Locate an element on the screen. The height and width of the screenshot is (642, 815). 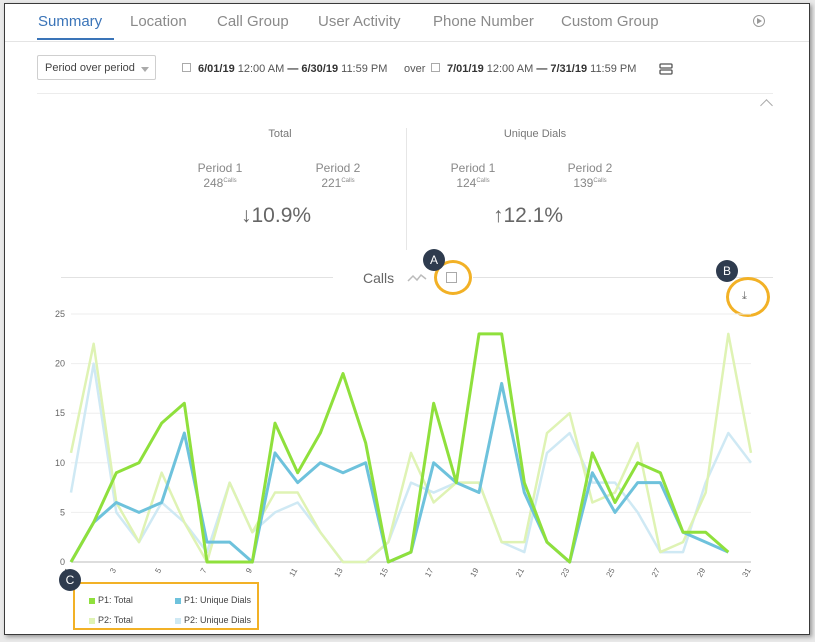
x-tick-label: 25 is located at coordinates (610, 572).